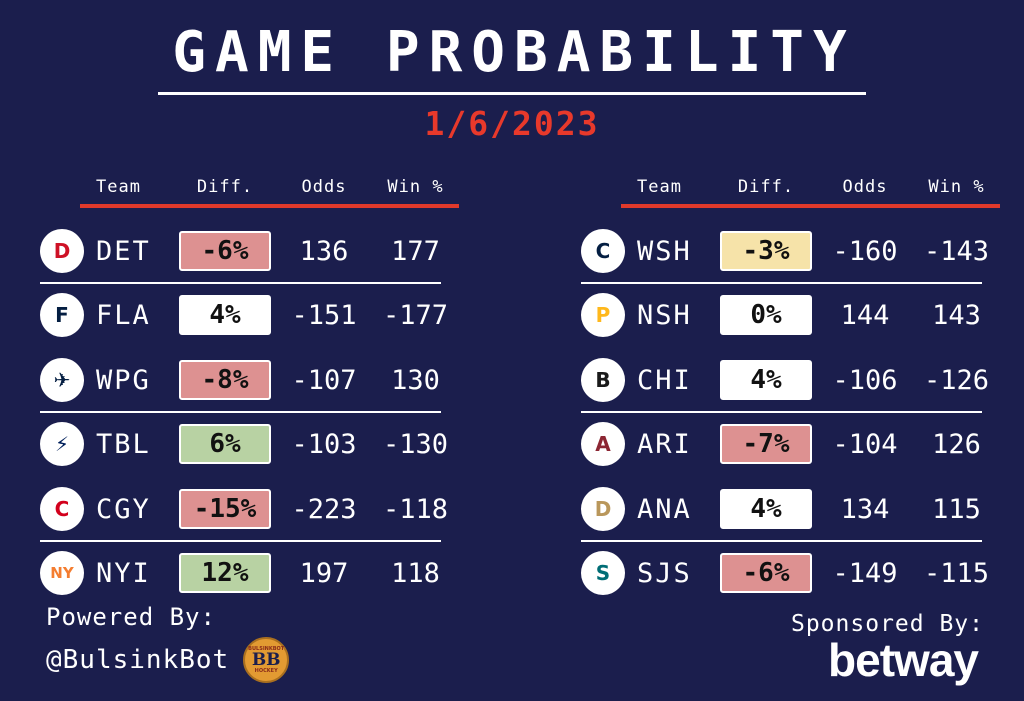 The height and width of the screenshot is (701, 1024). I want to click on team-abbr: WSH, so click(664, 251).